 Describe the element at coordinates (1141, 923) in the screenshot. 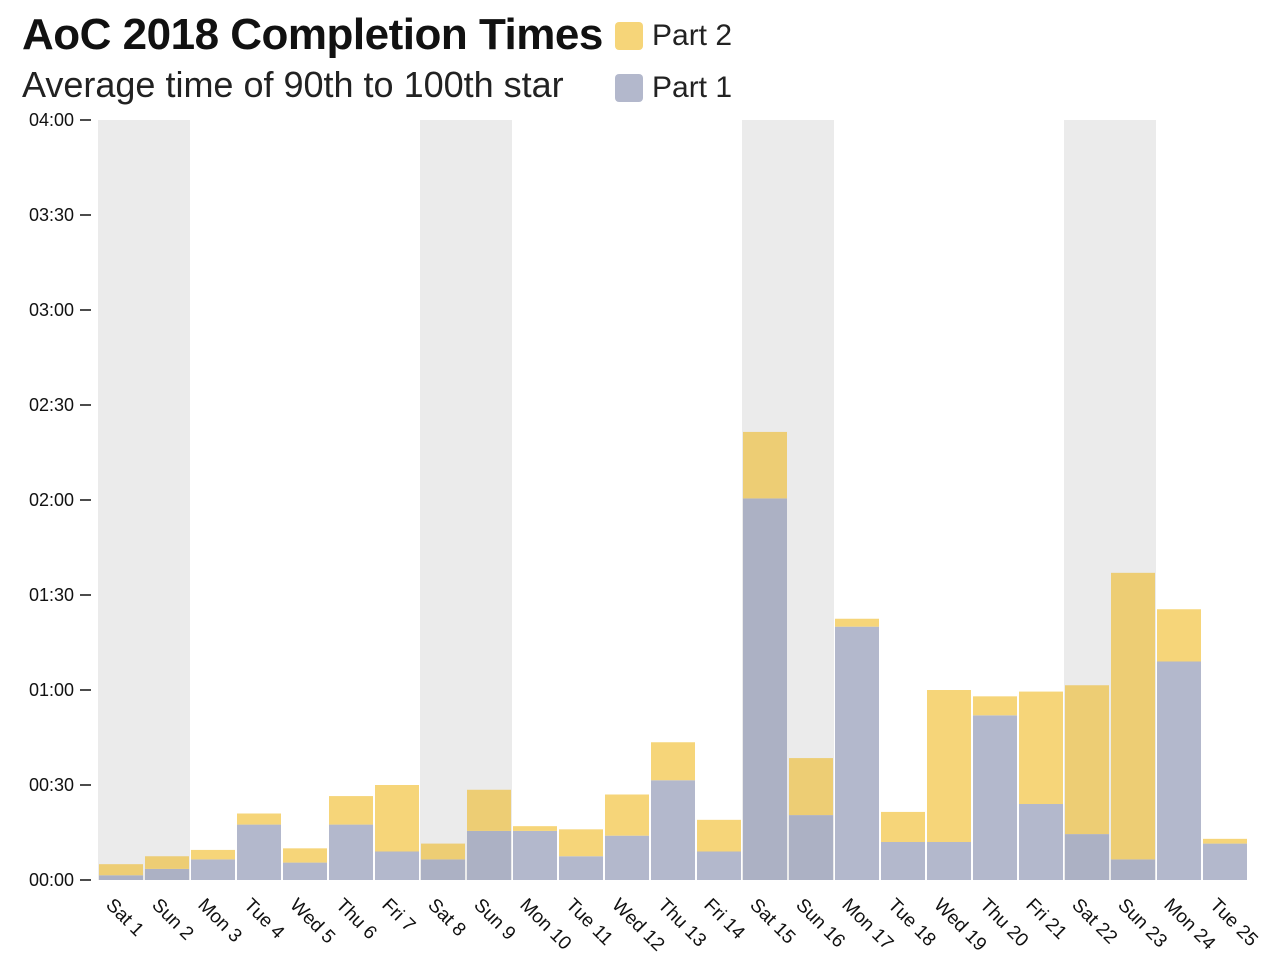

I see `x-tick-label-sun-23: Sun 23` at that location.